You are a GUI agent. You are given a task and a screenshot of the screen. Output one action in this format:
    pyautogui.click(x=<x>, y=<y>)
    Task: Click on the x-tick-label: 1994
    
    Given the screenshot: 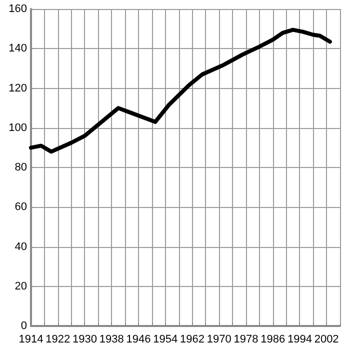 What is the action you would take?
    pyautogui.click(x=299, y=340)
    